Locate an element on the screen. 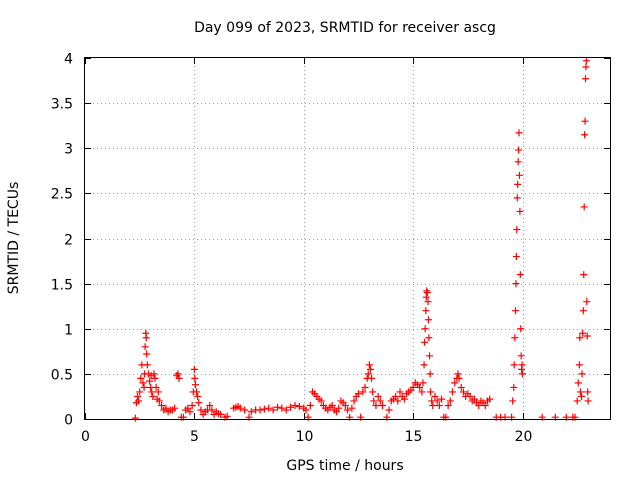  y-tick-label: 0.5 is located at coordinates (62, 376).